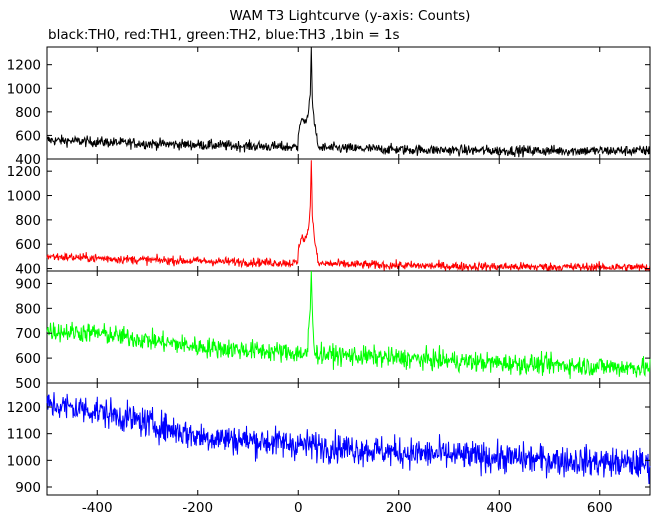  Describe the element at coordinates (28, 334) in the screenshot. I see `y-tick-label: 700` at that location.